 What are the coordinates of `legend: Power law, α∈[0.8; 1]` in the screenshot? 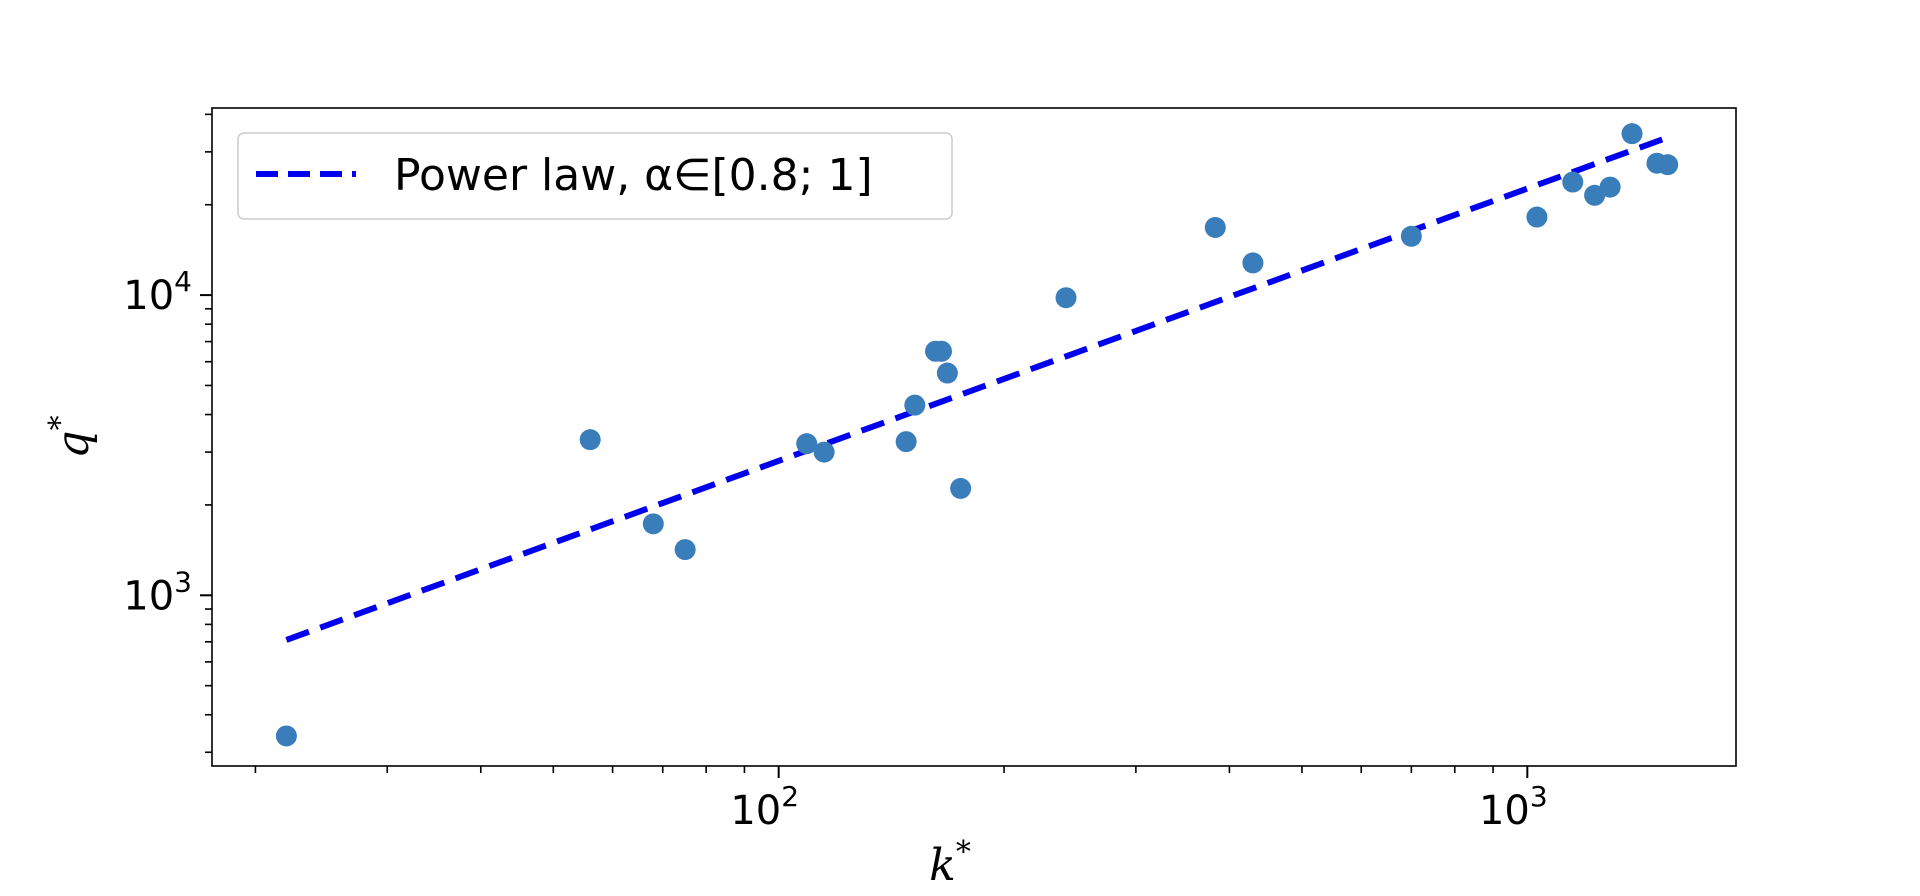 It's located at (595, 176).